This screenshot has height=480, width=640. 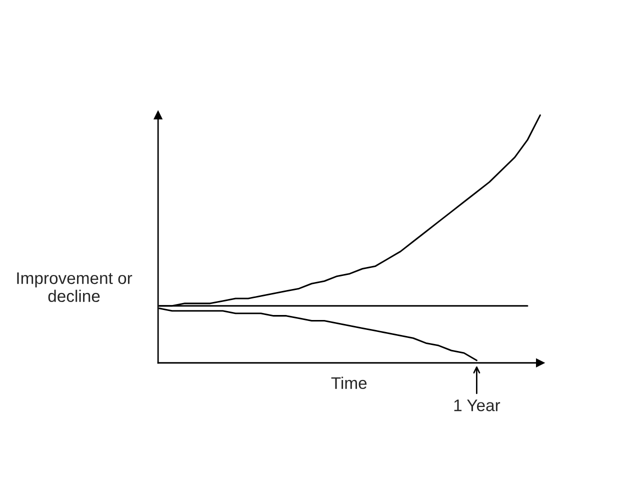 I want to click on y-axis-title: Improvement or decline, so click(x=74, y=287).